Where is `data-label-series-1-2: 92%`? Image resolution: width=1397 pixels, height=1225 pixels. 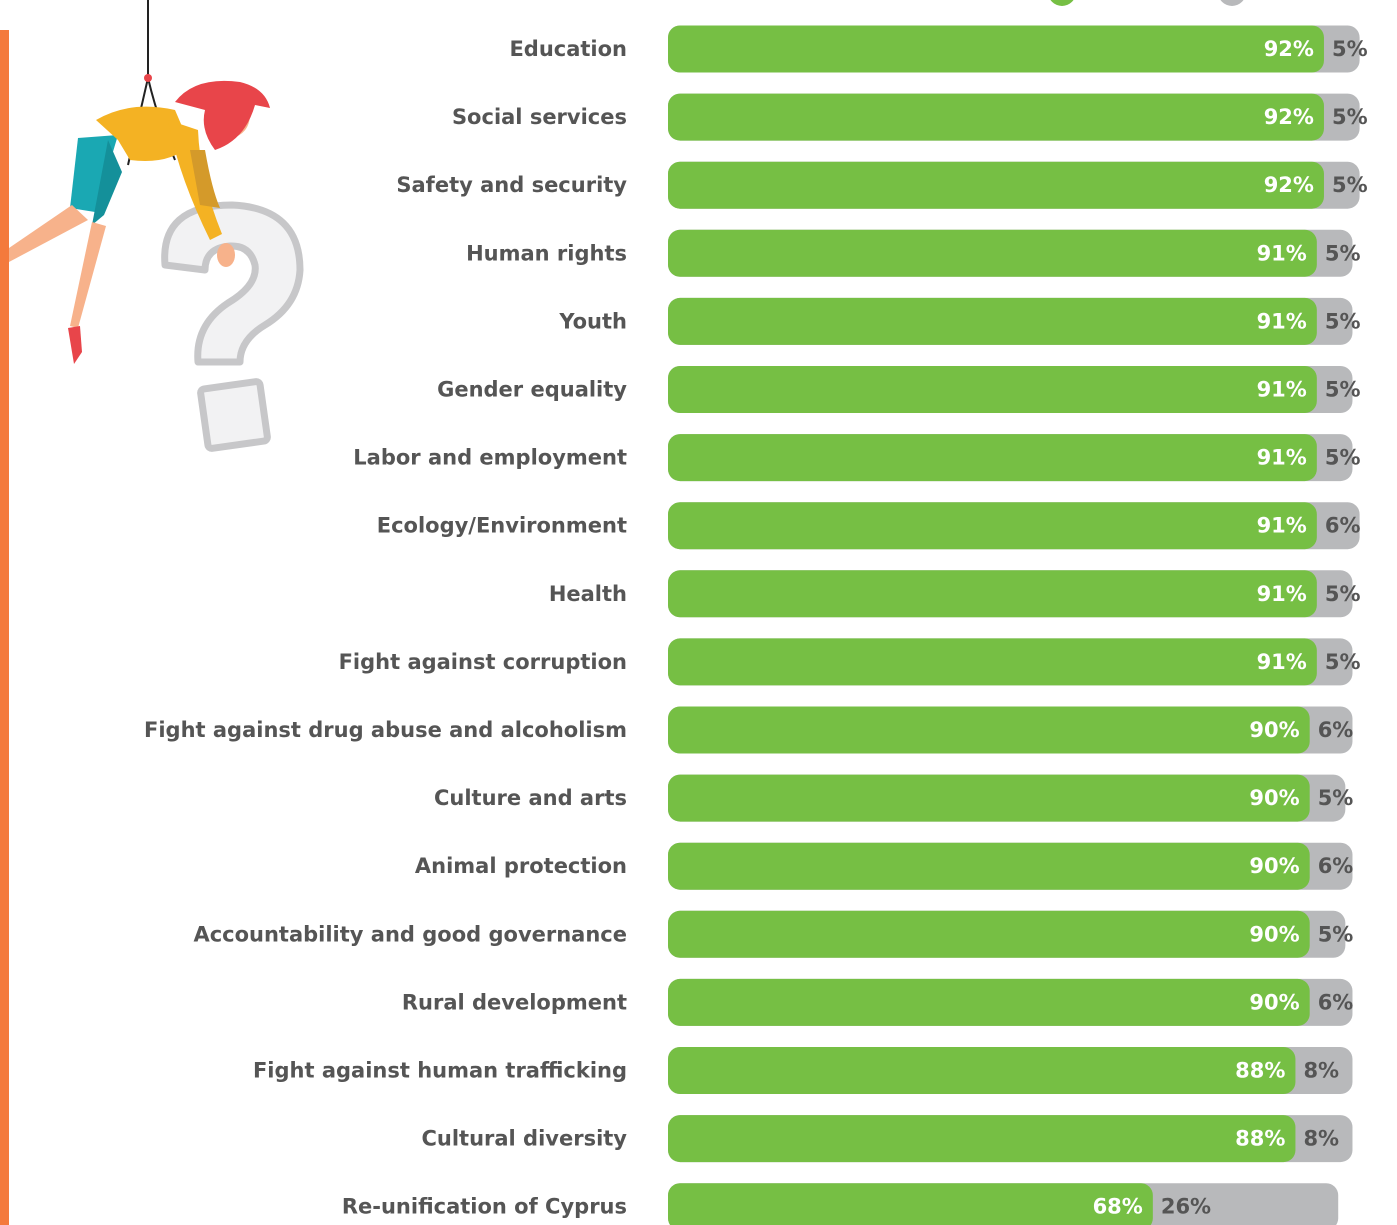
data-label-series-1-2: 92% is located at coordinates (1289, 185).